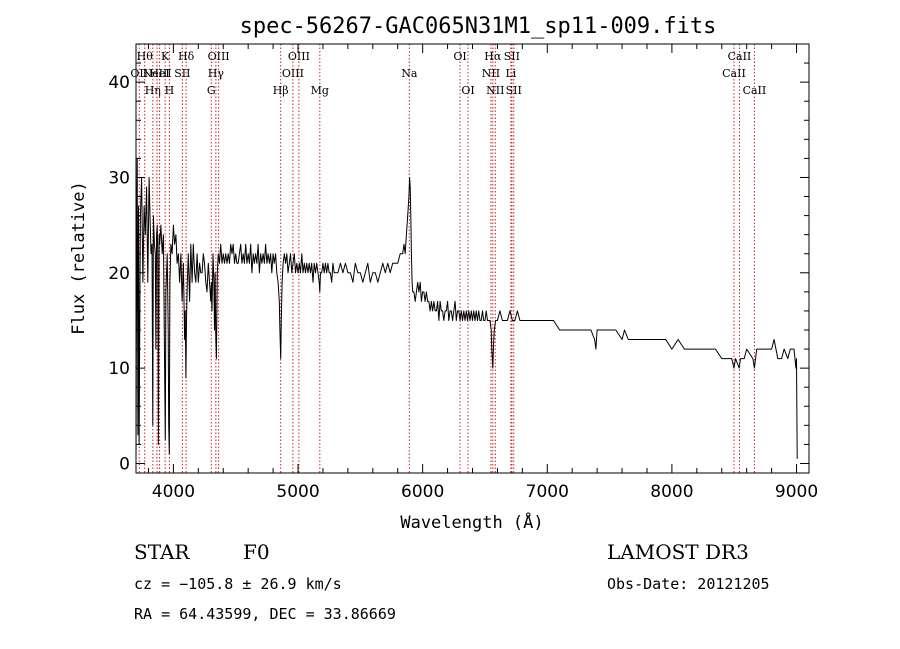  I want to click on y-tick-label-2: 20, so click(119, 274).